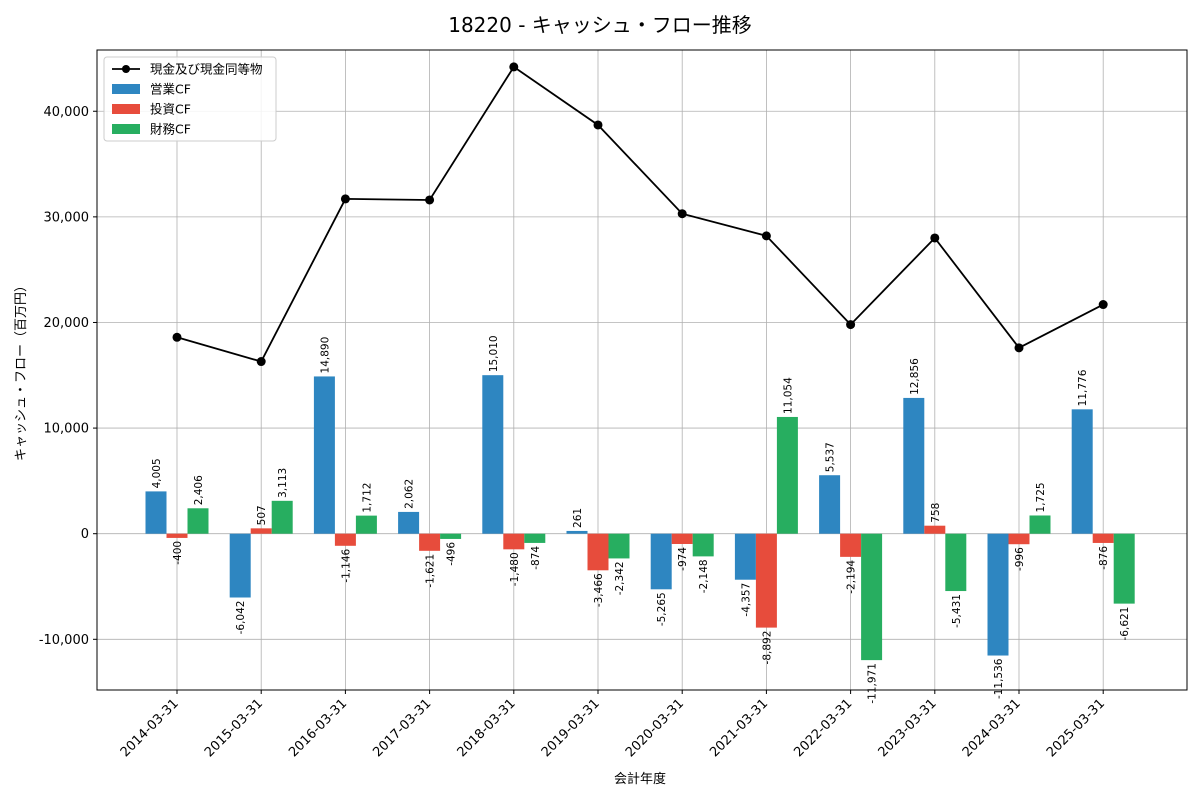 The height and width of the screenshot is (800, 1200). What do you see at coordinates (571, 728) in the screenshot?
I see `x-tick-label: 2019-03-31` at bounding box center [571, 728].